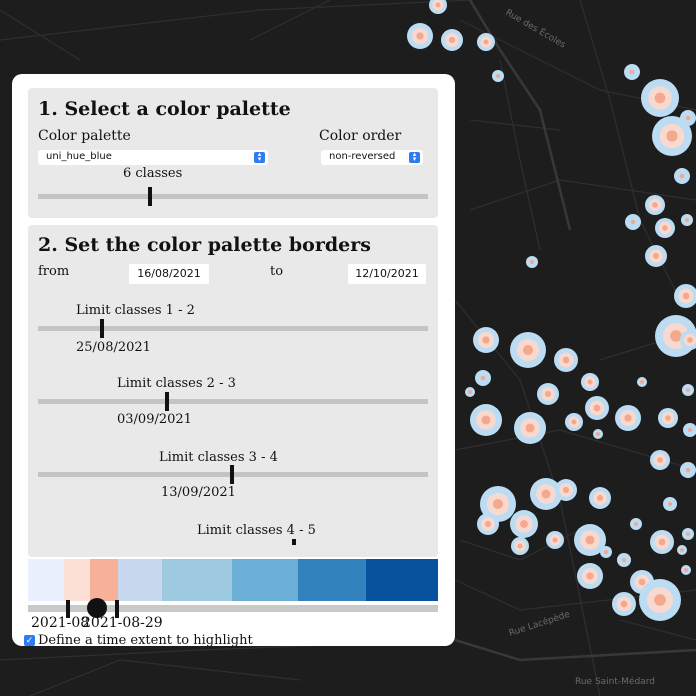 The width and height of the screenshot is (696, 696). What do you see at coordinates (54, 271) in the screenshot?
I see `from-label: from` at bounding box center [54, 271].